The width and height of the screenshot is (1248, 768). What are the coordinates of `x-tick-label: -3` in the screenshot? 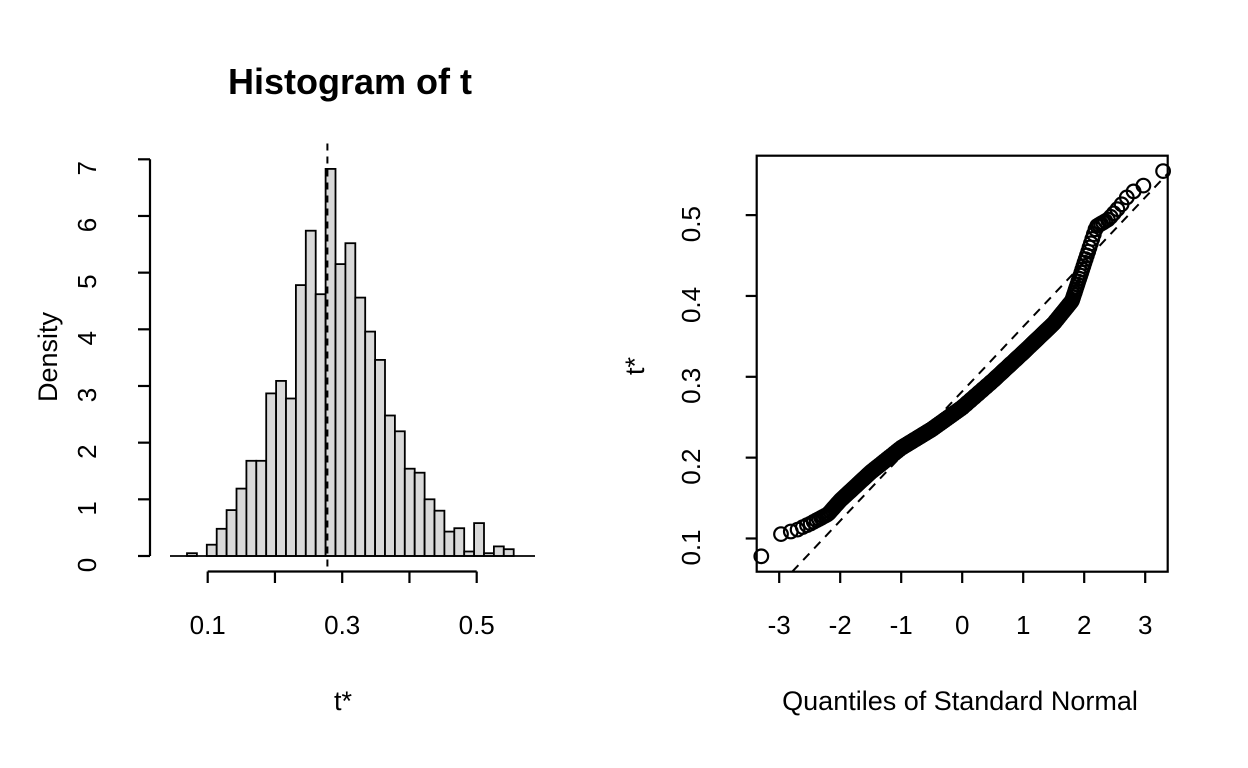 It's located at (779, 625).